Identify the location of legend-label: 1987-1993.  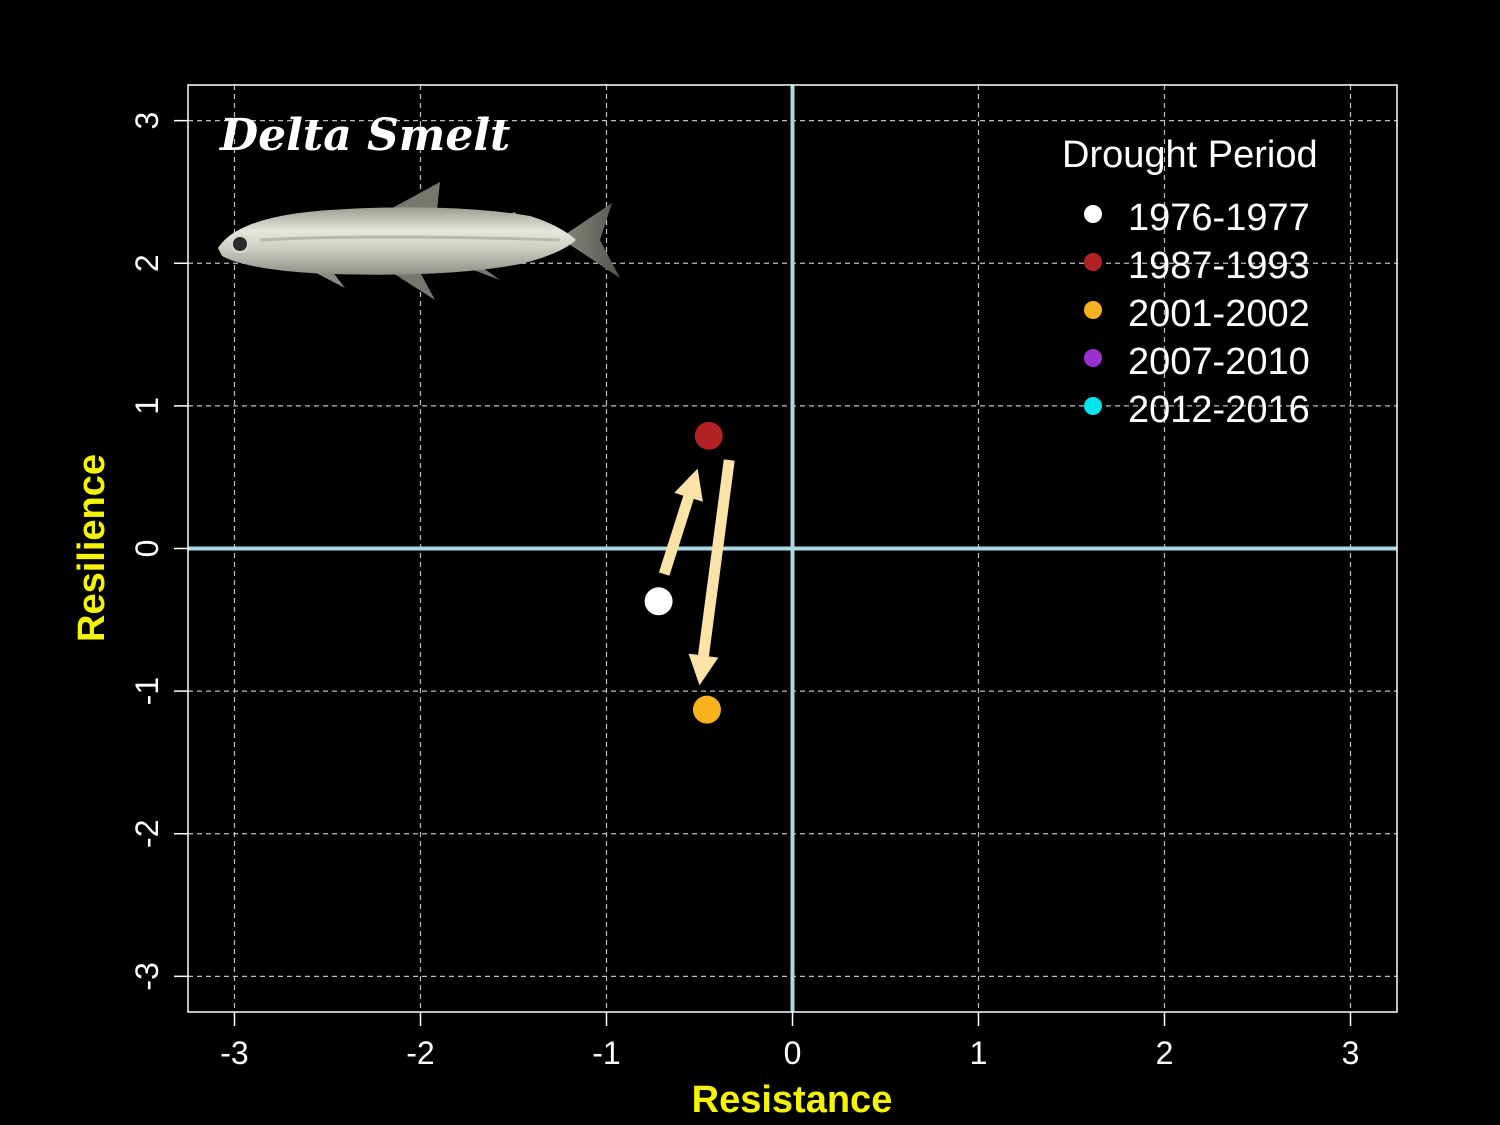
(1219, 266).